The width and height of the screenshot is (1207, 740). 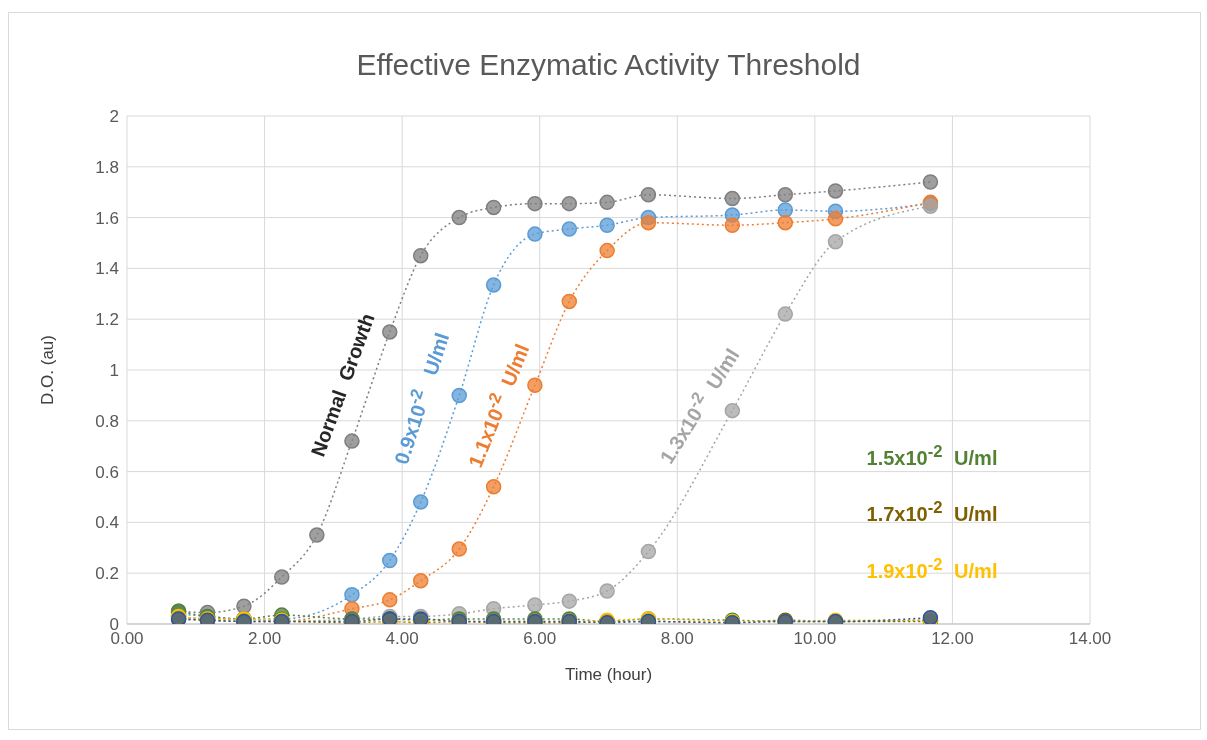 What do you see at coordinates (107, 320) in the screenshot?
I see `y-tick-label: 1.2` at bounding box center [107, 320].